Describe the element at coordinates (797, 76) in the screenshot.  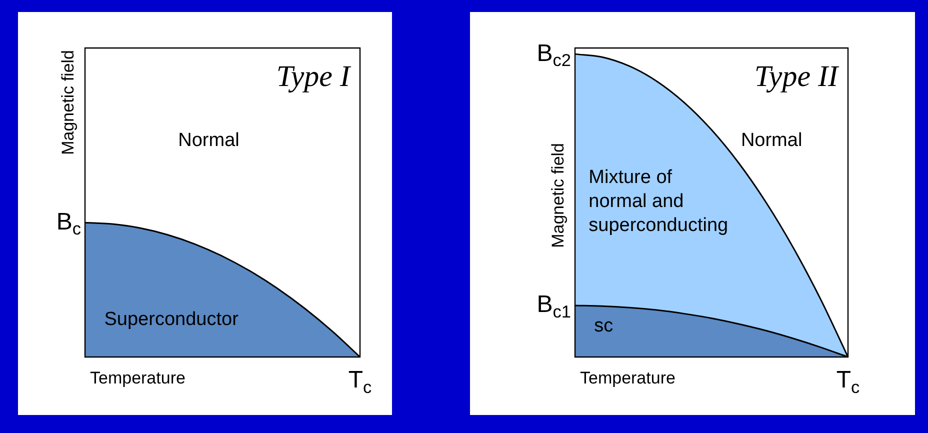
I see `chart-title: Type II` at that location.